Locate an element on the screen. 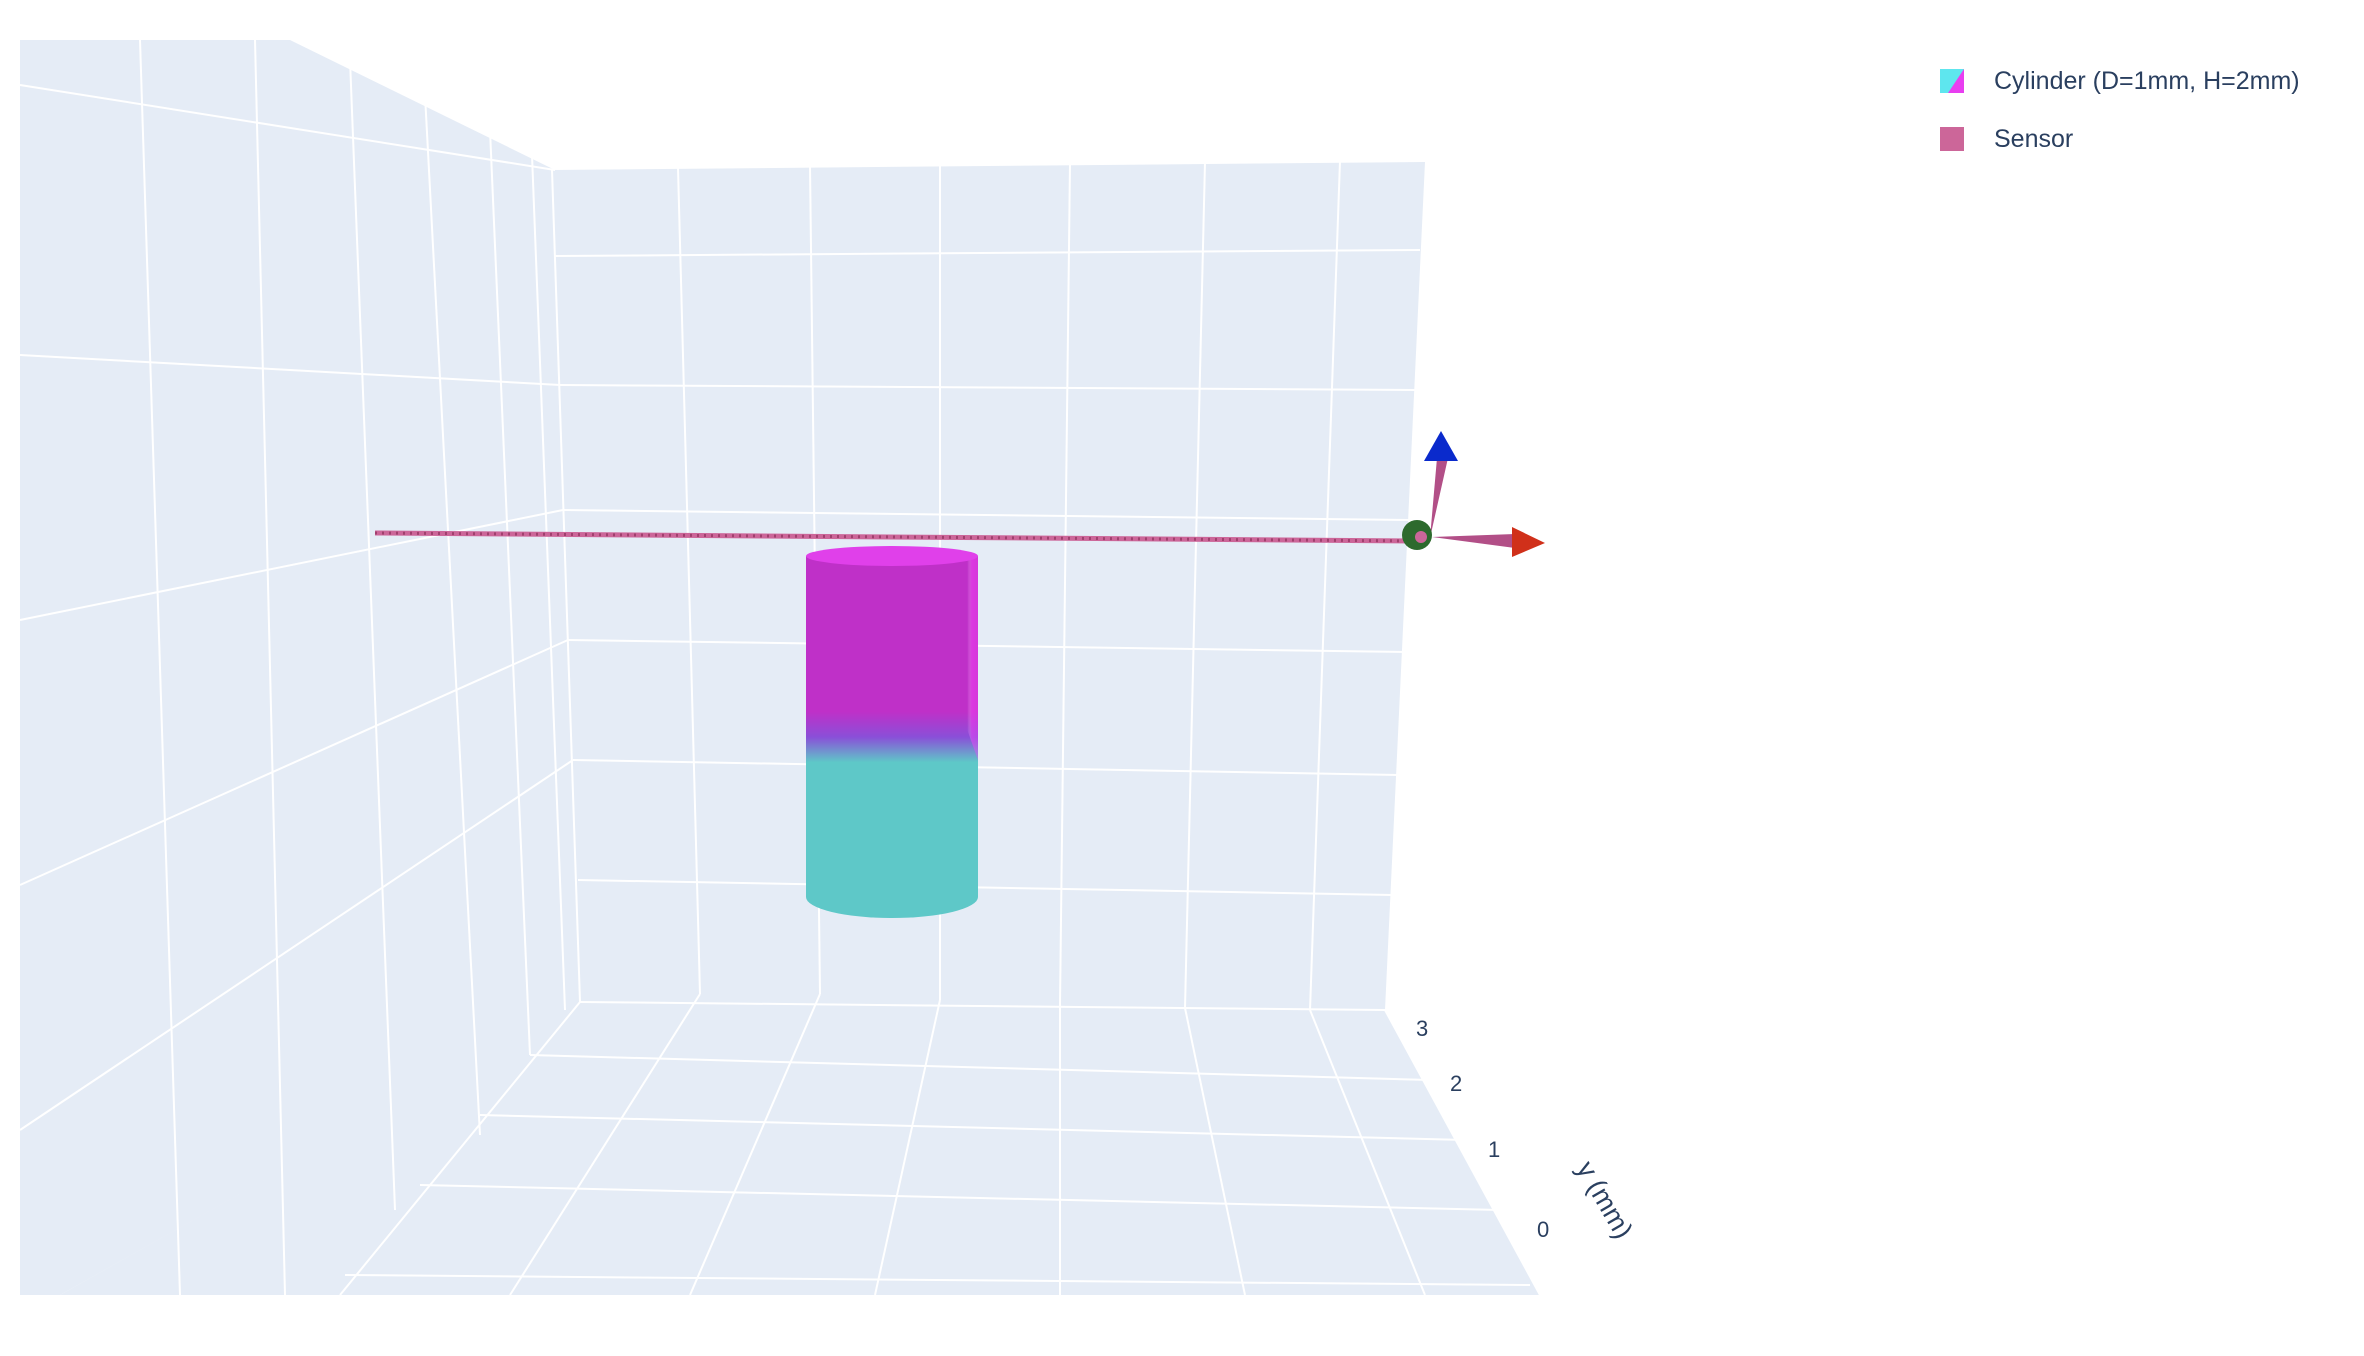 The height and width of the screenshot is (1356, 2364). y-tick-label: 0 is located at coordinates (1543, 1229).